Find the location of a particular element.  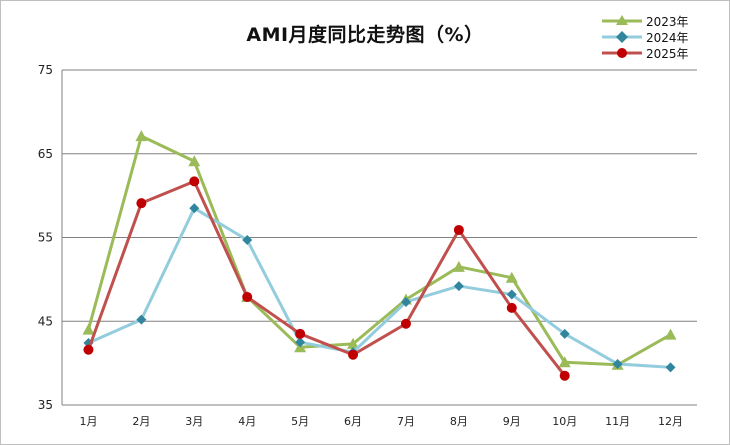

legend-label: 2023年 is located at coordinates (667, 21).